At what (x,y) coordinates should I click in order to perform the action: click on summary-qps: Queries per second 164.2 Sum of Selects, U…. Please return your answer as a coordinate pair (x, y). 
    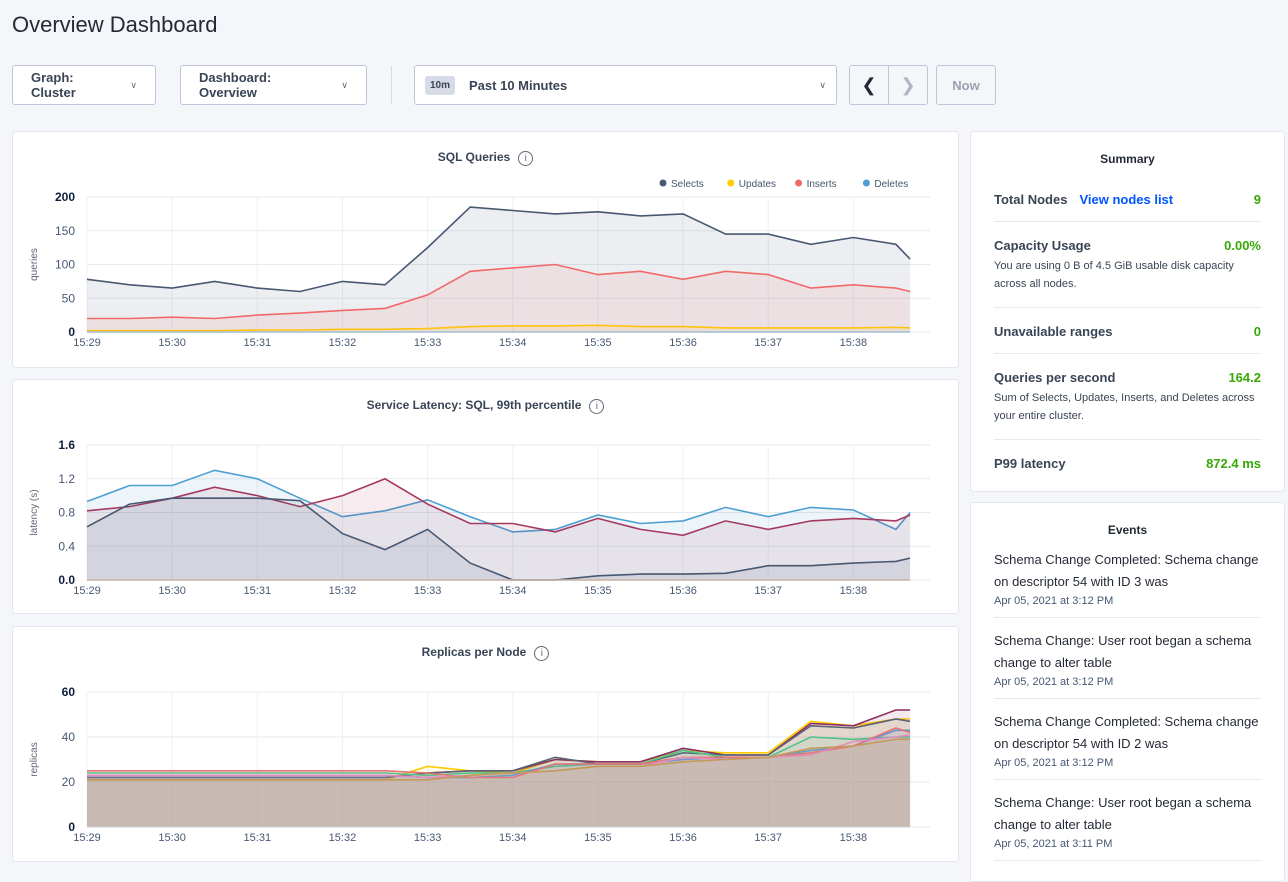
    Looking at the image, I should click on (1127, 397).